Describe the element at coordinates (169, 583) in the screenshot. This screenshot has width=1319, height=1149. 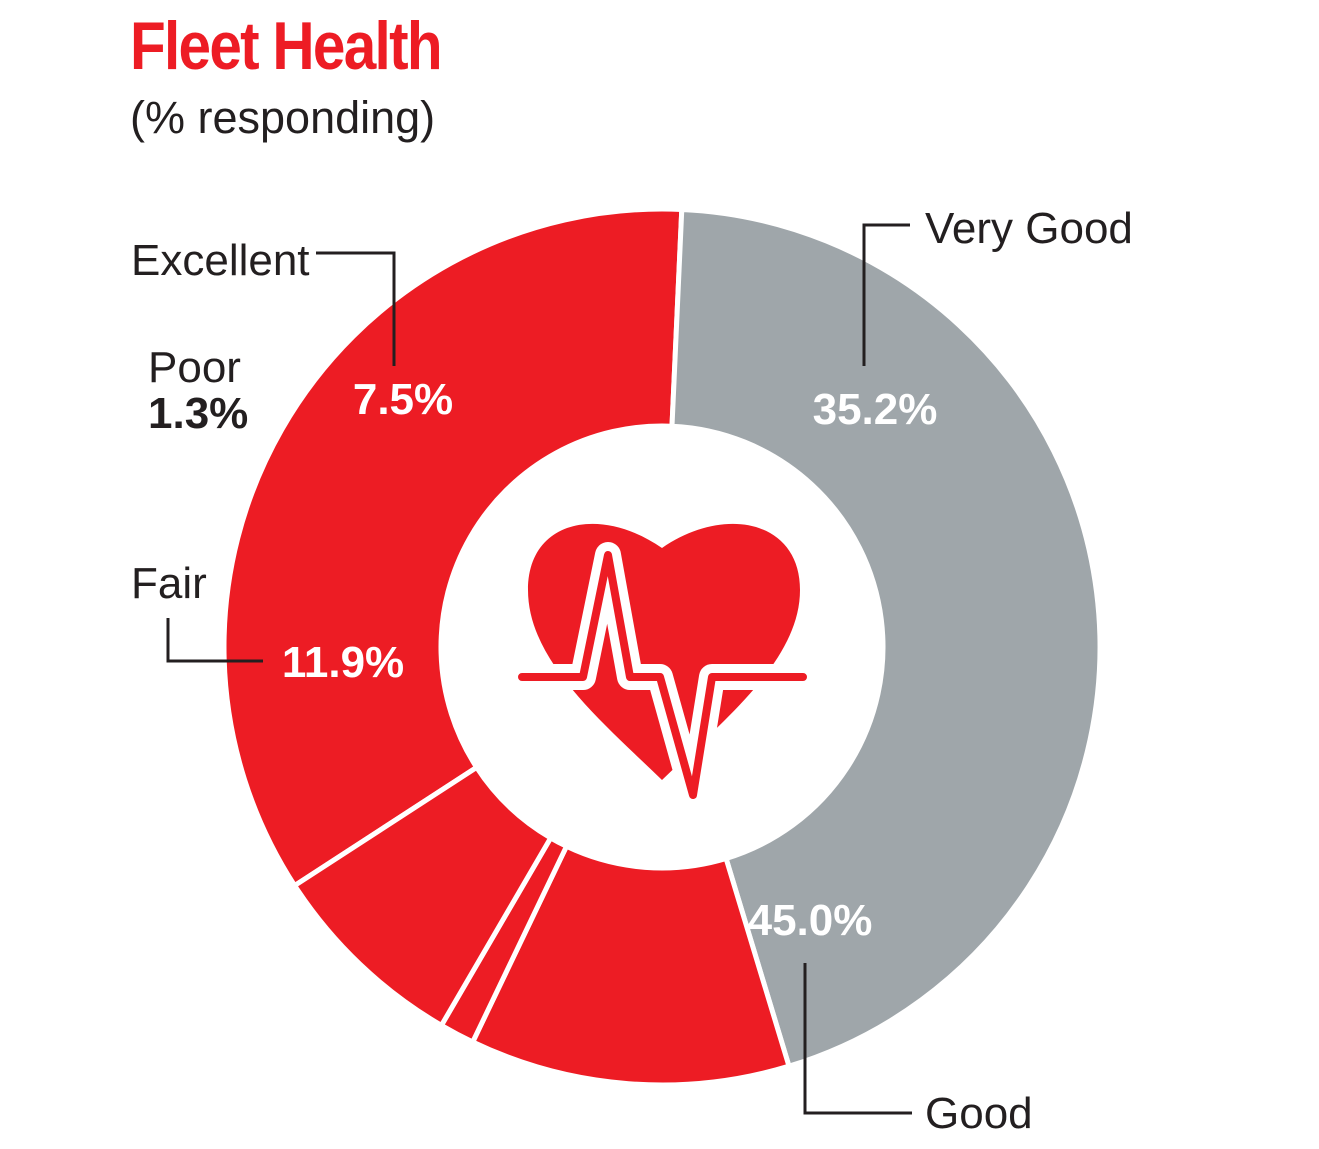
I see `category-label-fair: Fair` at that location.